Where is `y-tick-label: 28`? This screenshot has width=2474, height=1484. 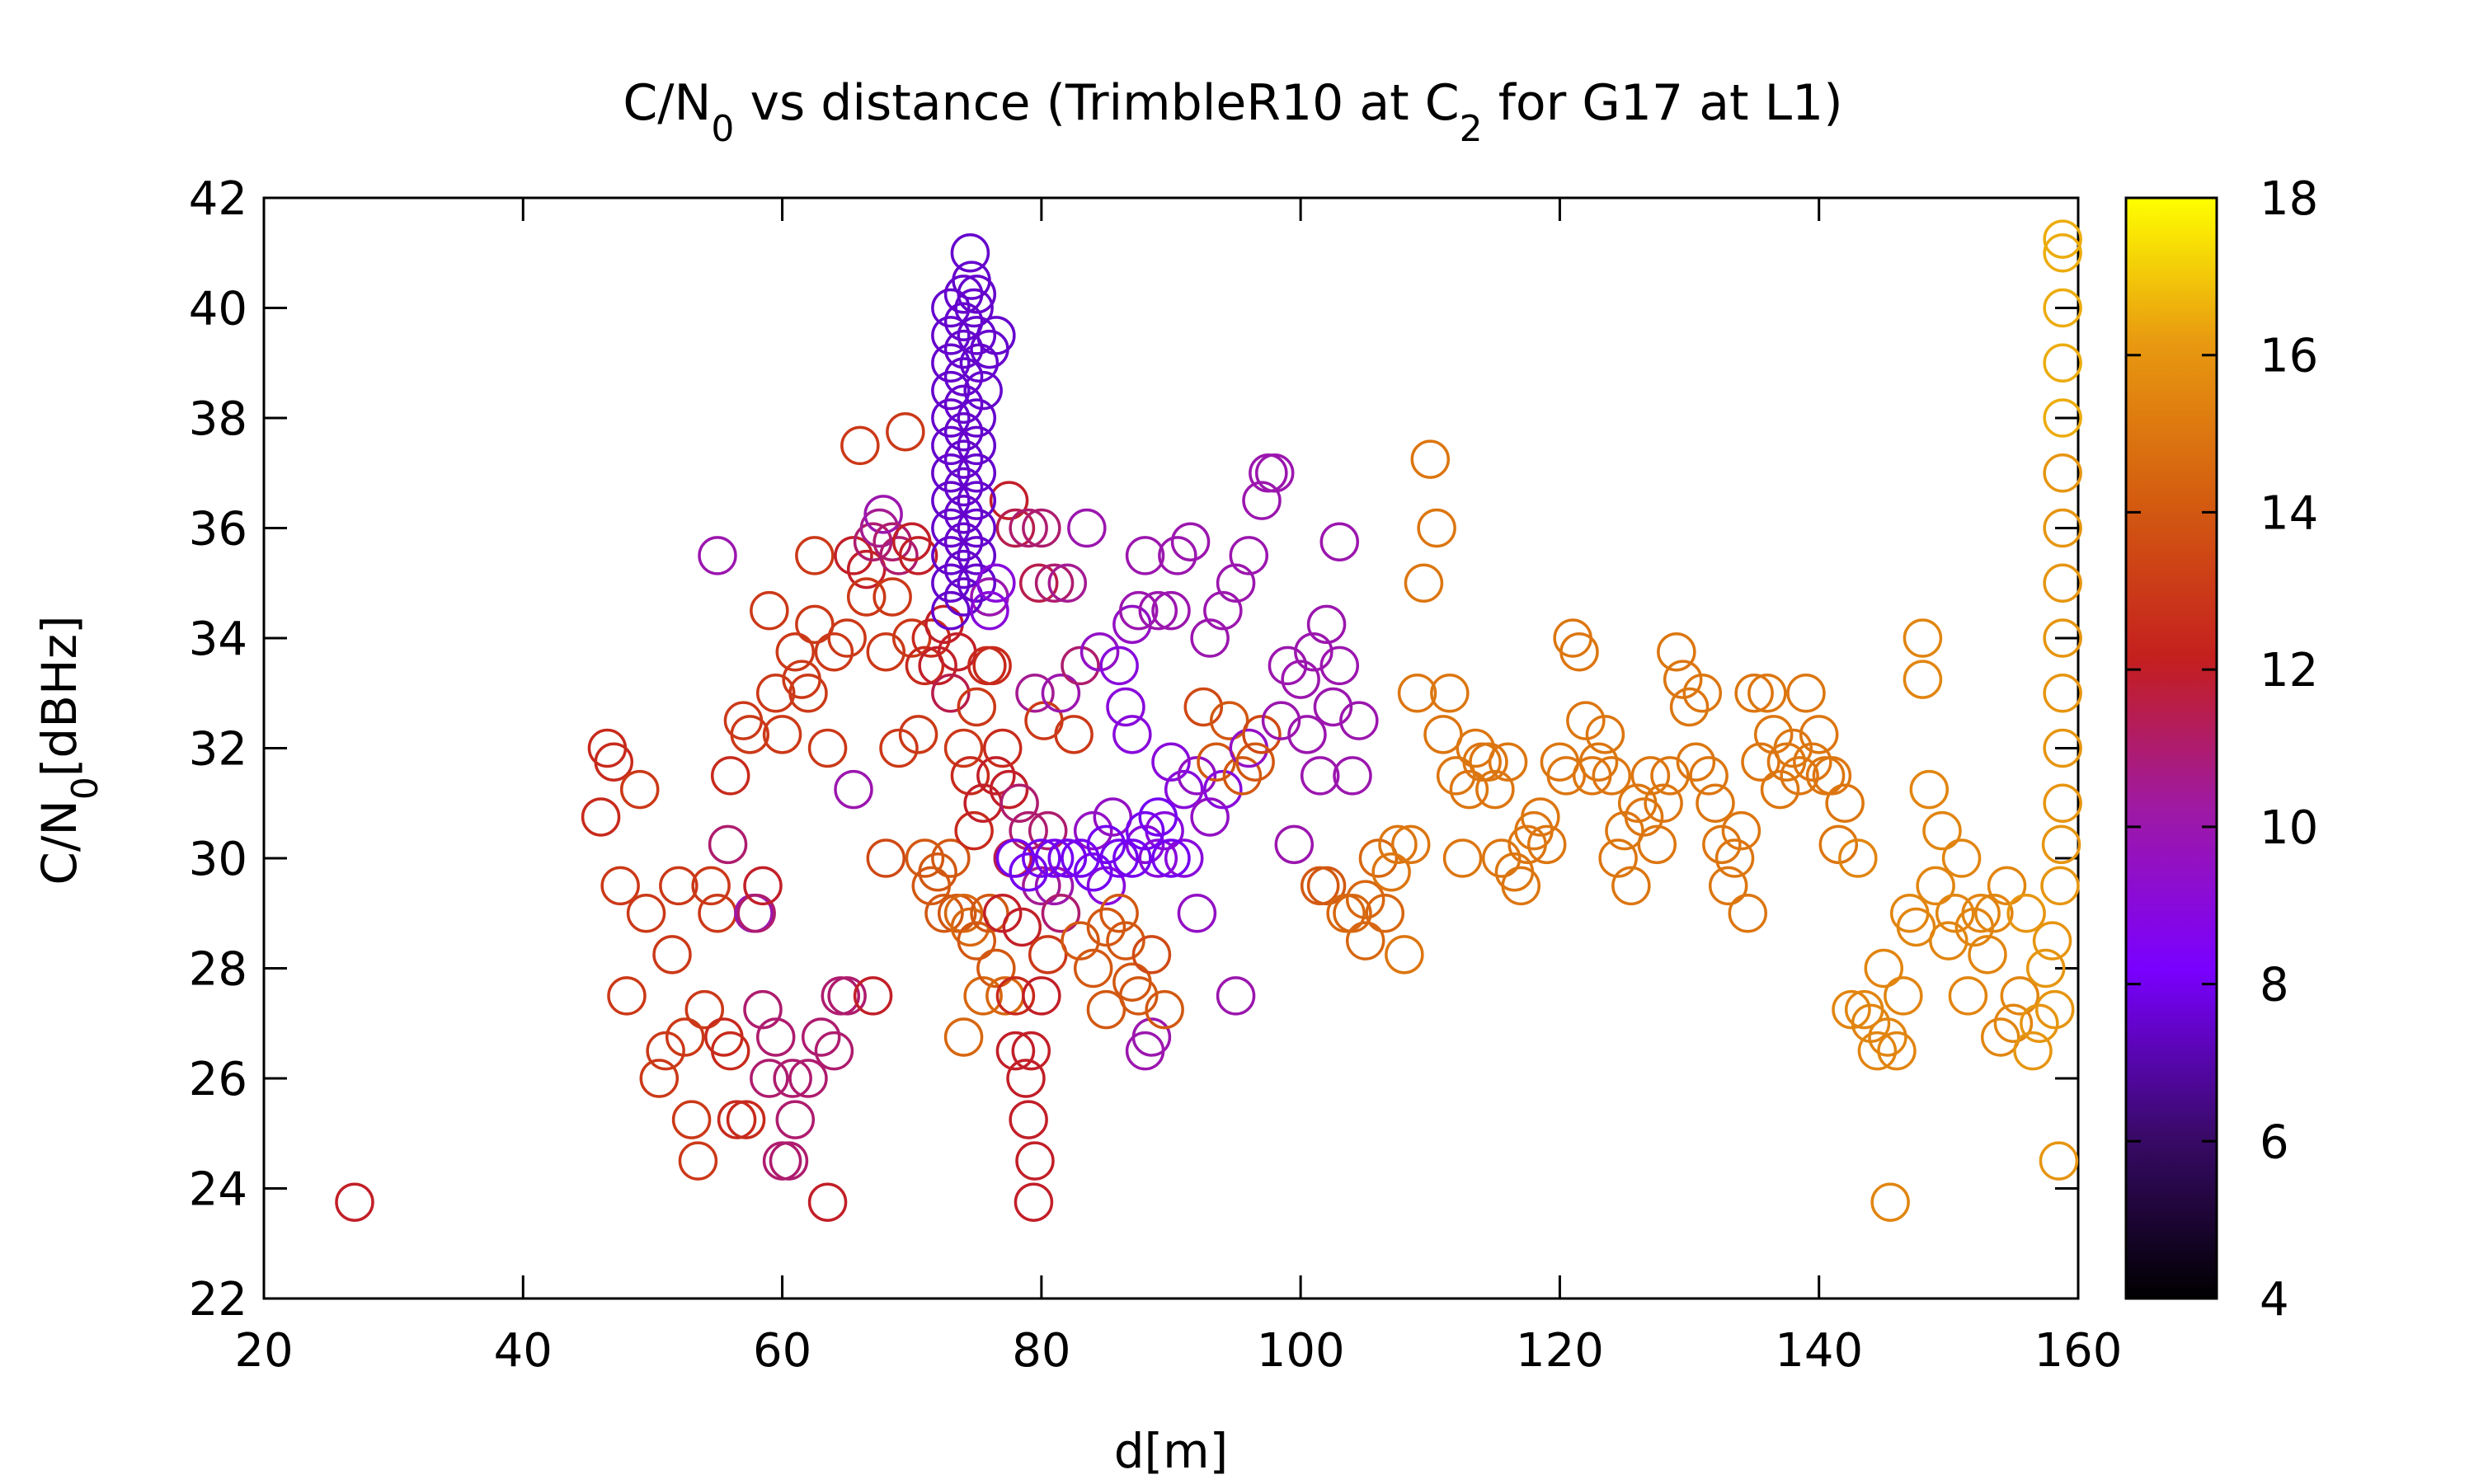 y-tick-label: 28 is located at coordinates (218, 970).